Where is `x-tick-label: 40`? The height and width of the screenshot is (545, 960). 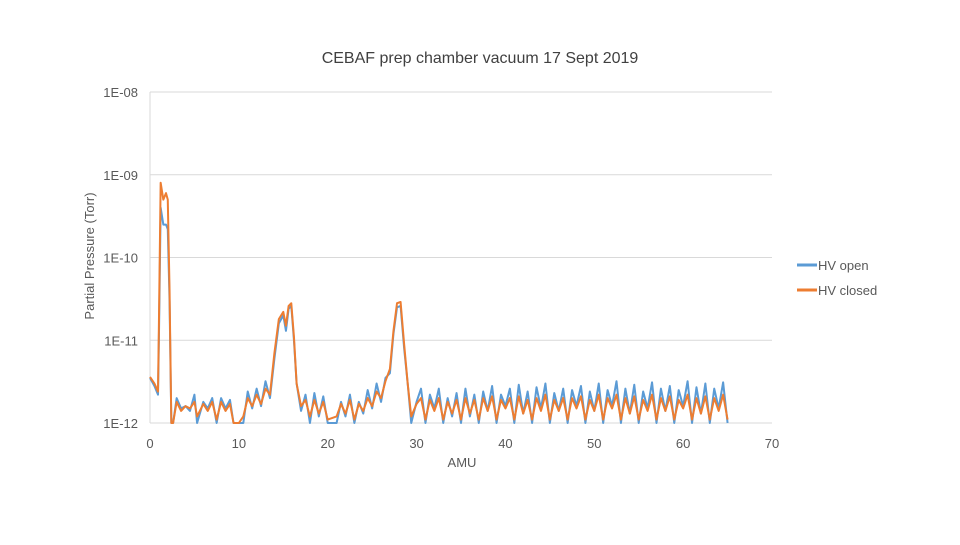
x-tick-label: 40 is located at coordinates (505, 443).